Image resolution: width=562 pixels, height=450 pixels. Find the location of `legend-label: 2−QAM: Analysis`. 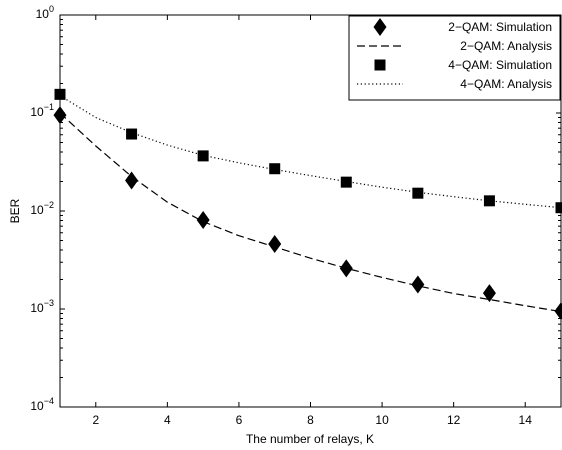

legend-label: 2−QAM: Analysis is located at coordinates (506, 46).